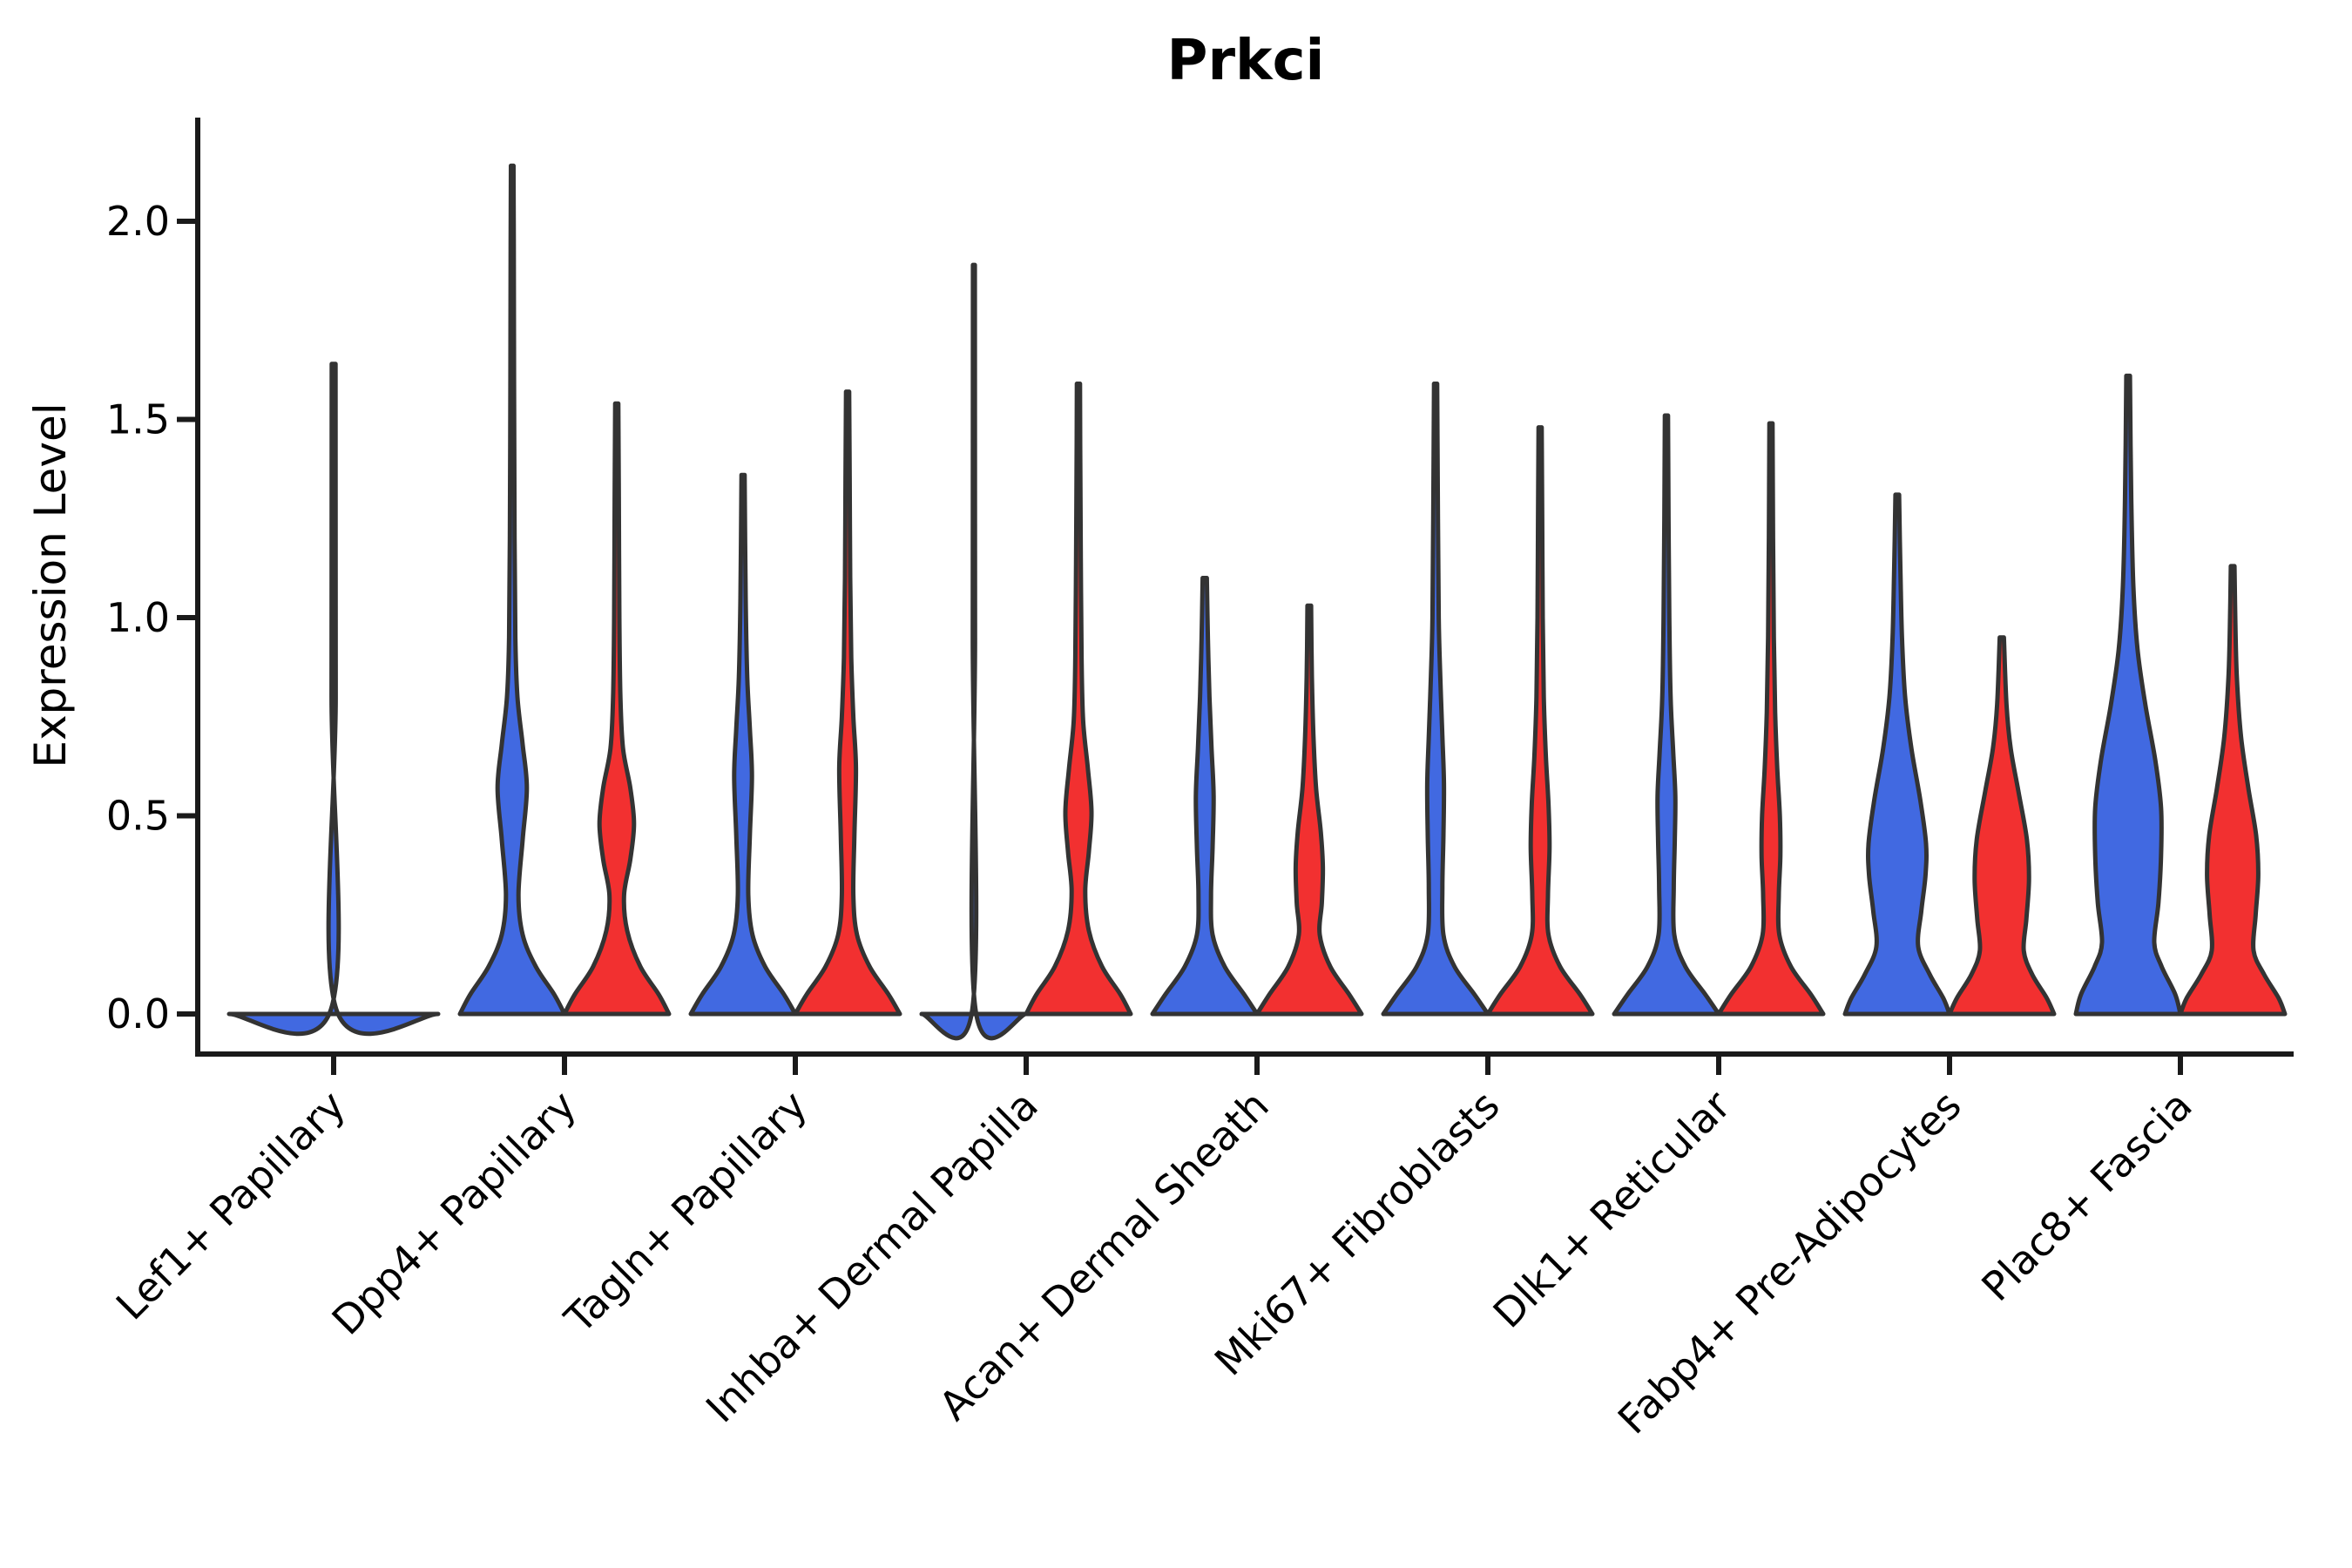 The height and width of the screenshot is (1568, 2352). I want to click on violin-group1-blue, so click(334, 699).